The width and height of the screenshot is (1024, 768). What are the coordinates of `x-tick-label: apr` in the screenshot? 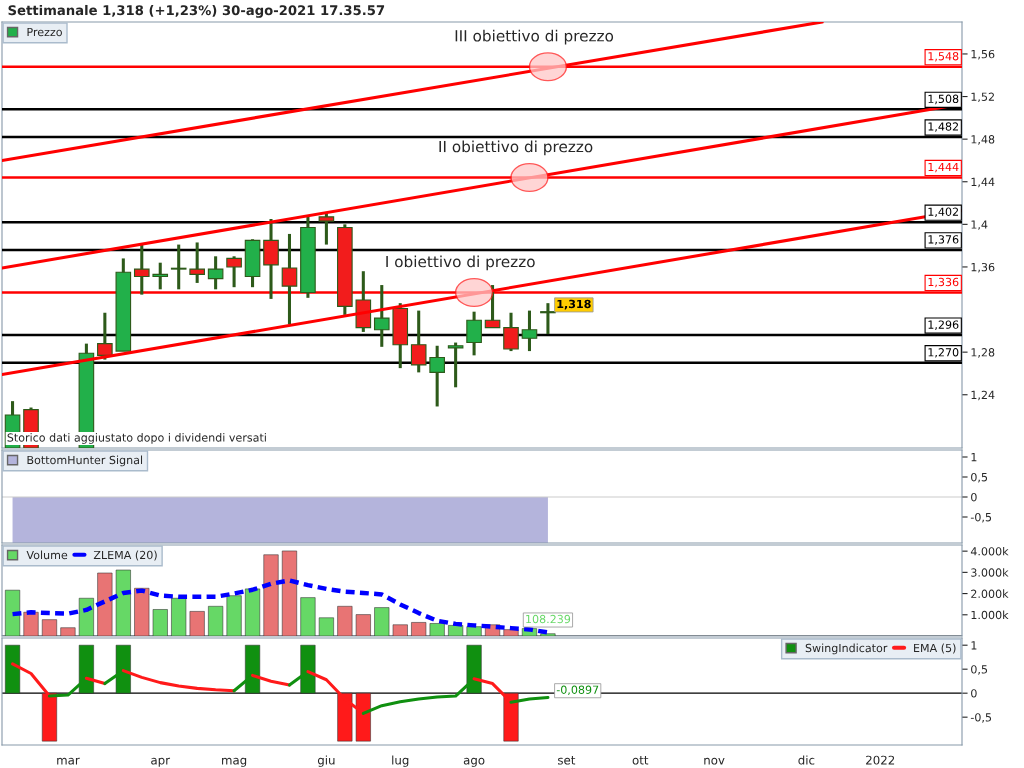 It's located at (161, 762).